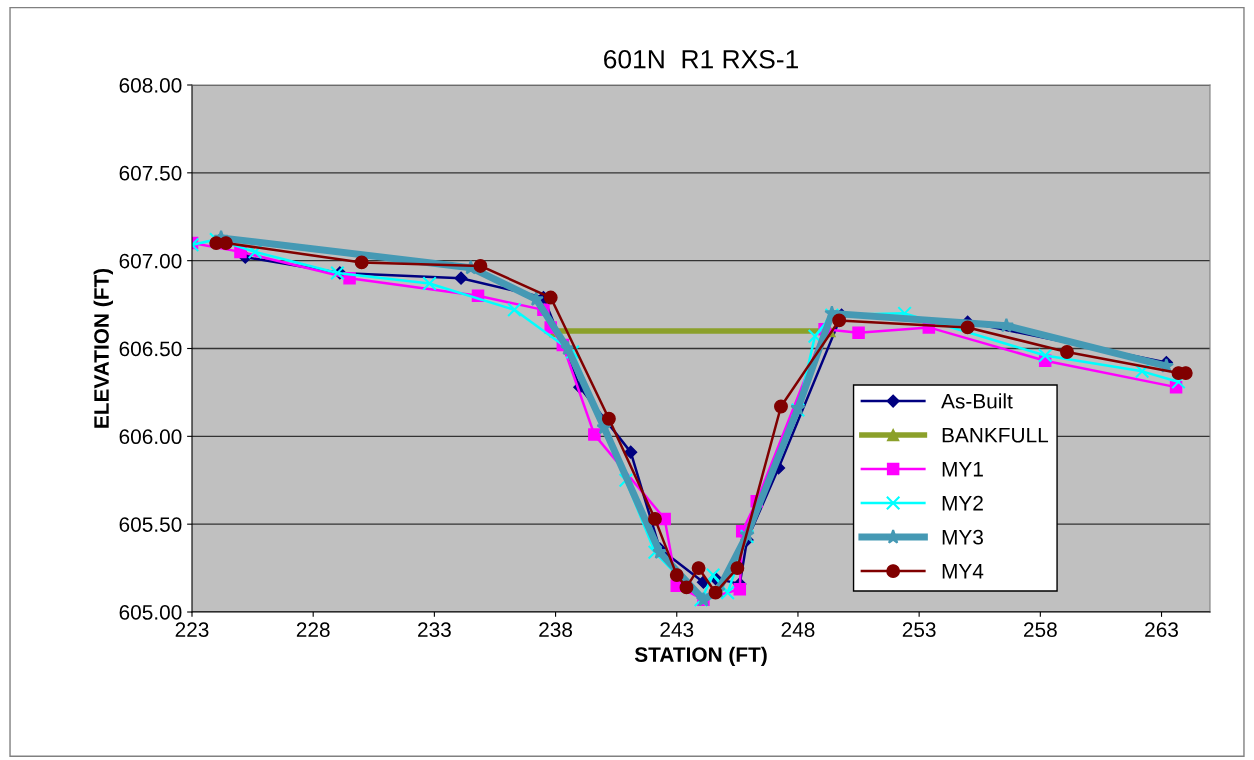  Describe the element at coordinates (103, 348) in the screenshot. I see `y-axis-title: ELEVATION (FT)` at that location.